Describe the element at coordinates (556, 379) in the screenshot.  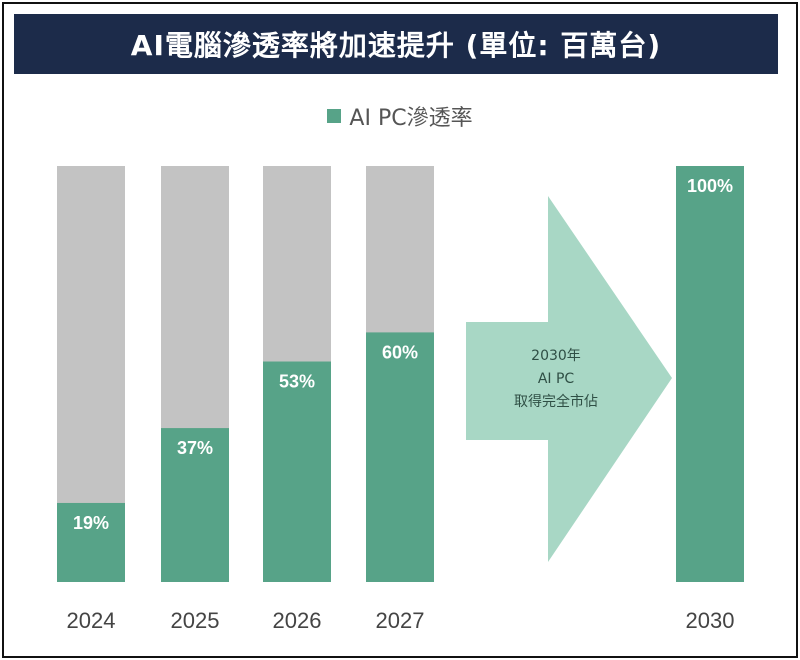
I see `annotation-line-2: AI PC` at that location.